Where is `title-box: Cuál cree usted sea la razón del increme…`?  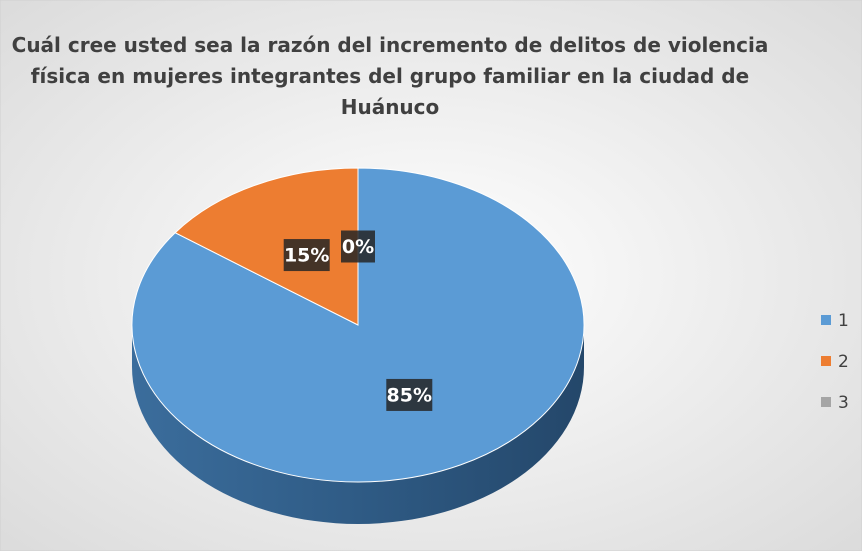 title-box: Cuál cree usted sea la razón del increme… is located at coordinates (390, 76).